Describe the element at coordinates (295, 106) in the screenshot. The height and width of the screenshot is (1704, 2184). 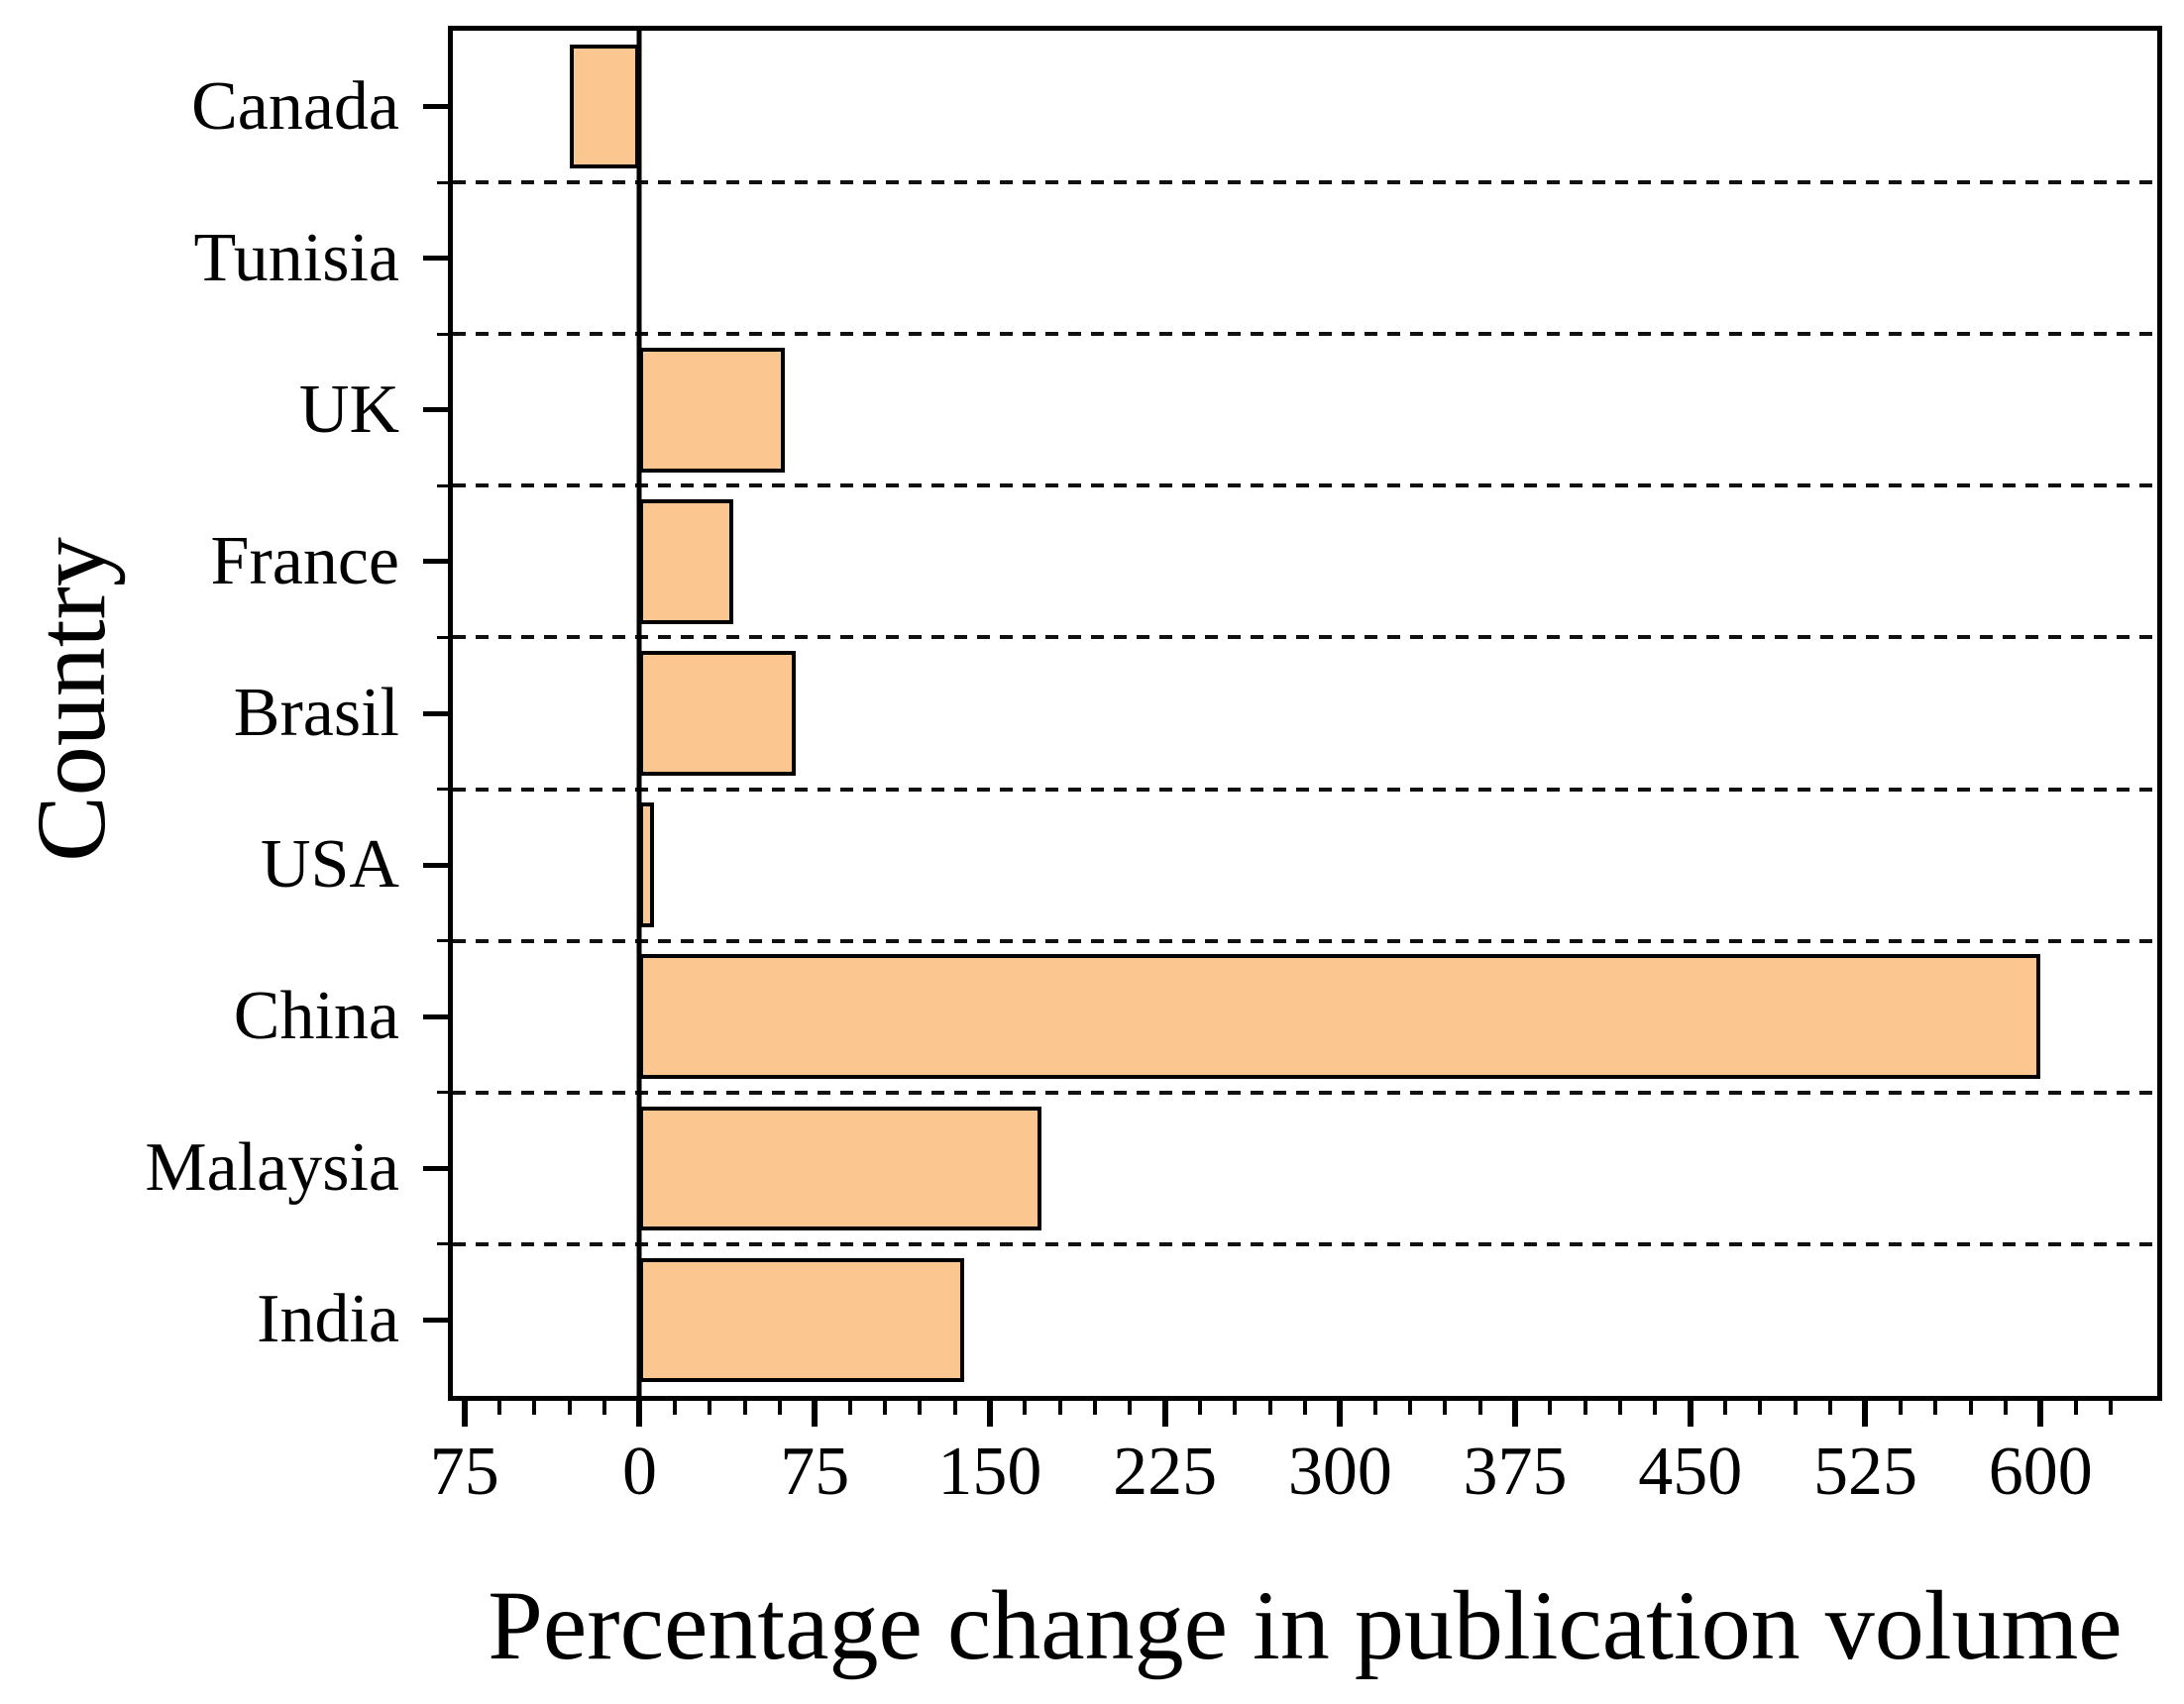
I see `y-category-label-canada: Canada` at that location.